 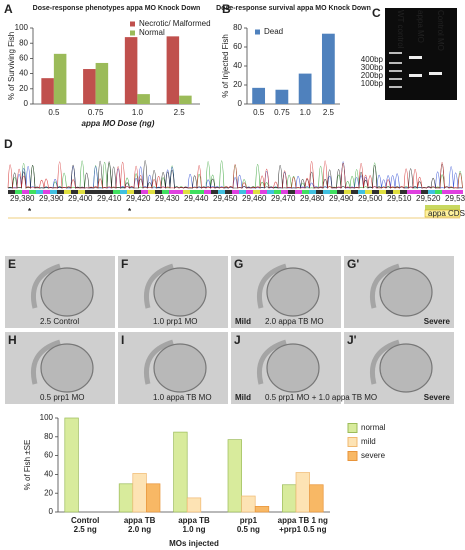 I want to click on photo-caption: 0.5 prp1 MO, so click(x=62, y=397).